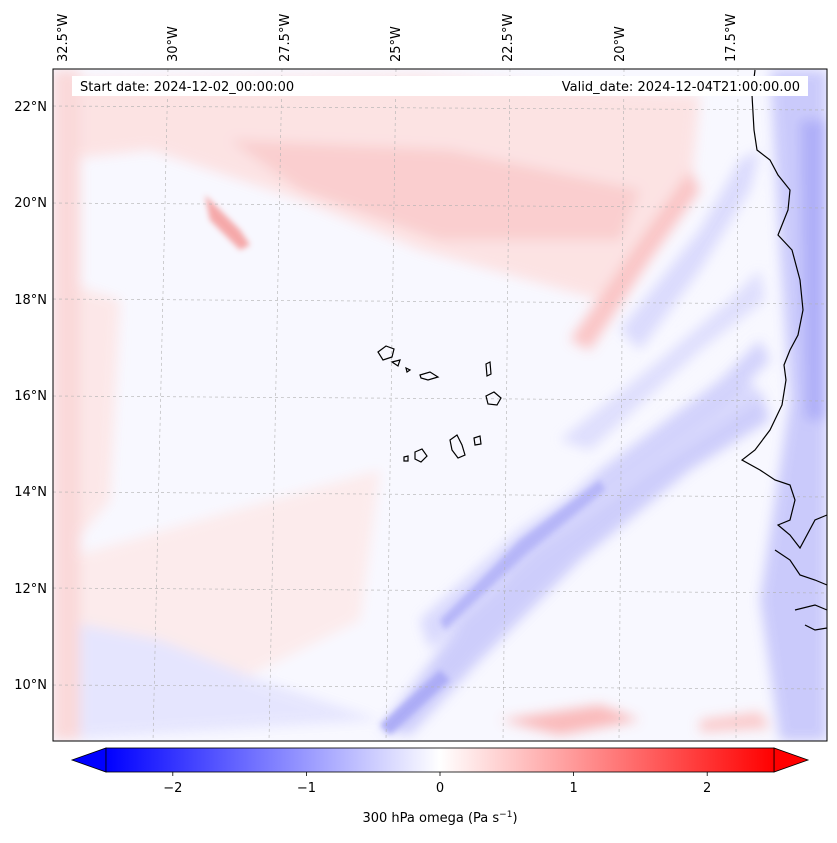 The width and height of the screenshot is (837, 843). What do you see at coordinates (406, 458) in the screenshot?
I see `brava-island` at bounding box center [406, 458].